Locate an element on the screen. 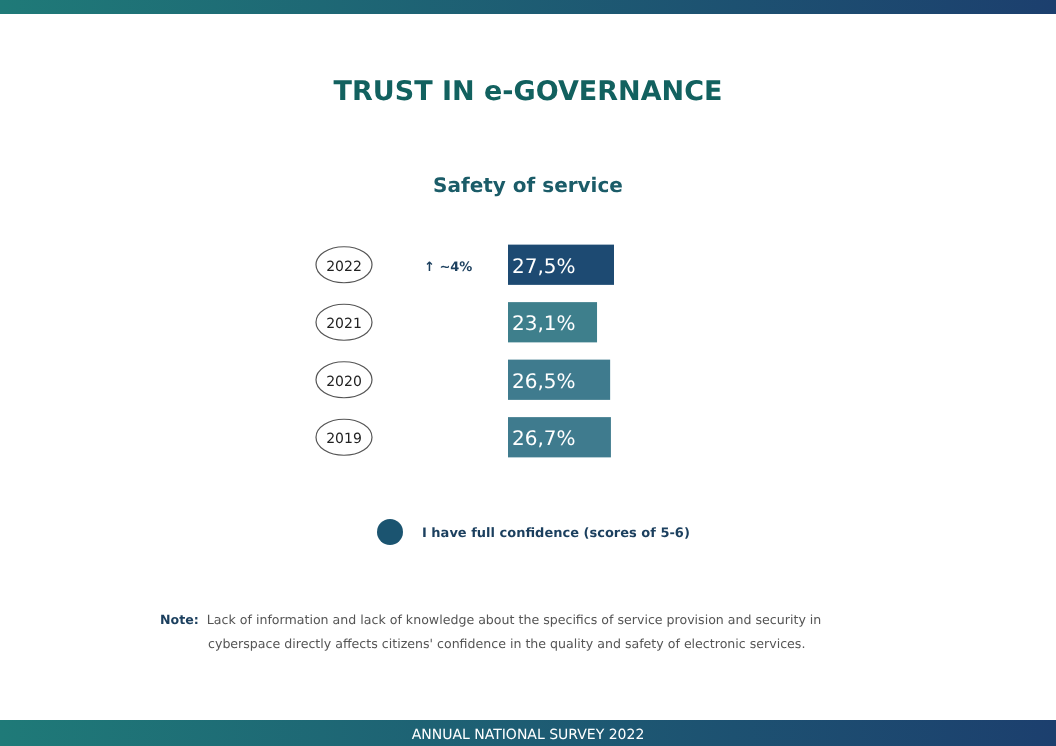 The height and width of the screenshot is (746, 1056). chart-subtitle: Safety of service is located at coordinates (528, 187).